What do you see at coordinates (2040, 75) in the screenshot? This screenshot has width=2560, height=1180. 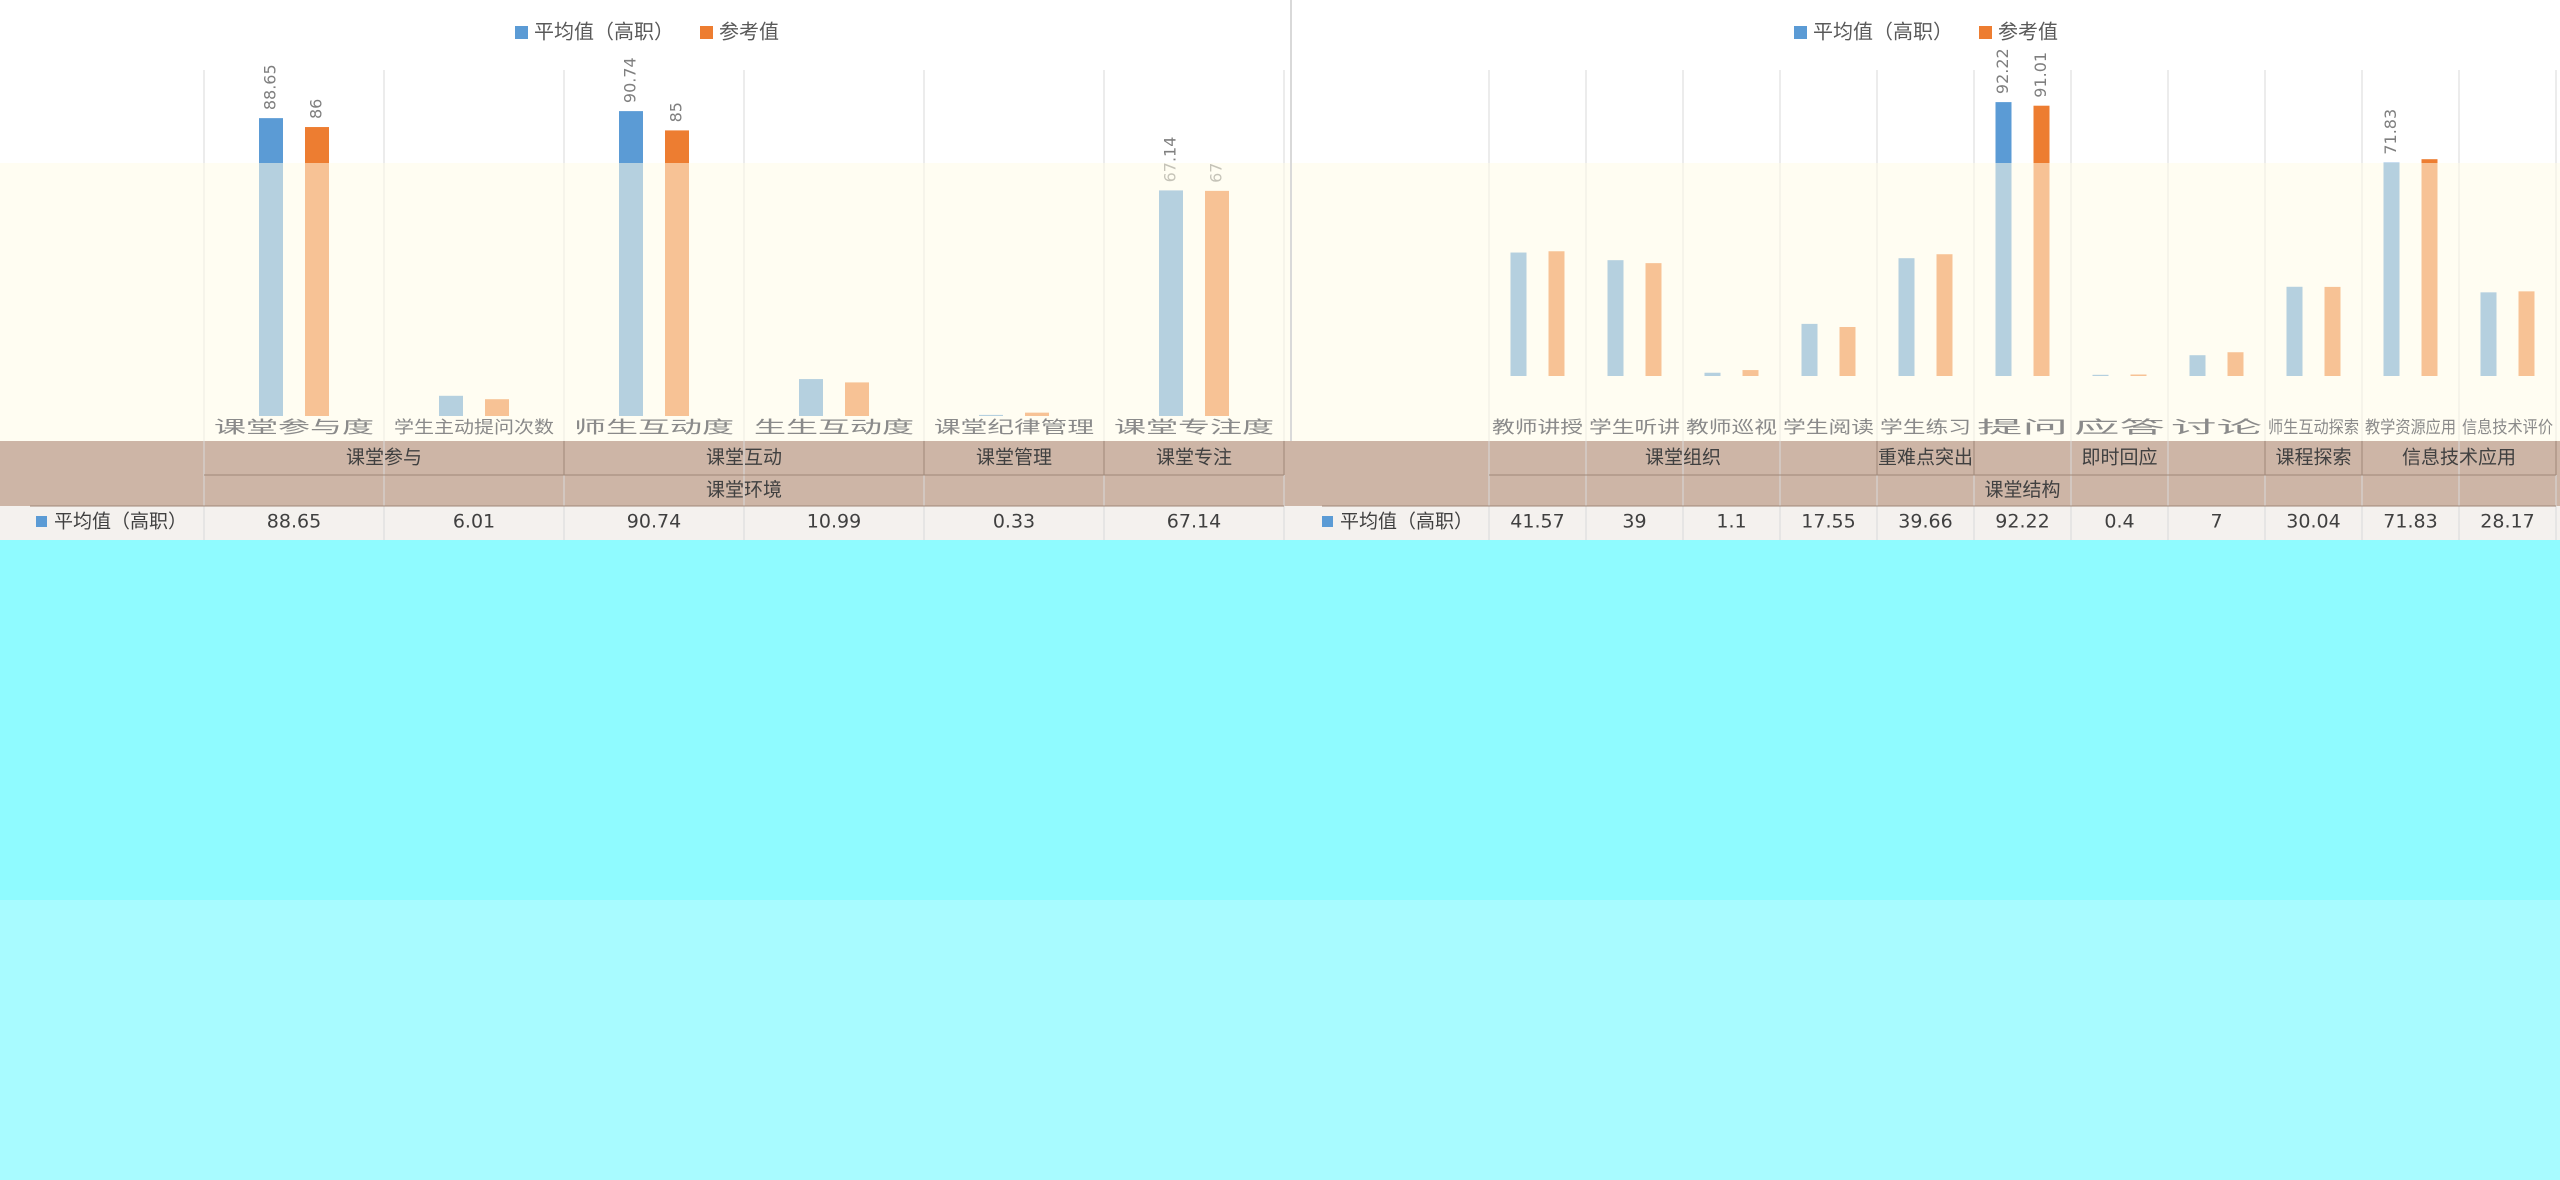 I see `value-label: 91.01` at bounding box center [2040, 75].